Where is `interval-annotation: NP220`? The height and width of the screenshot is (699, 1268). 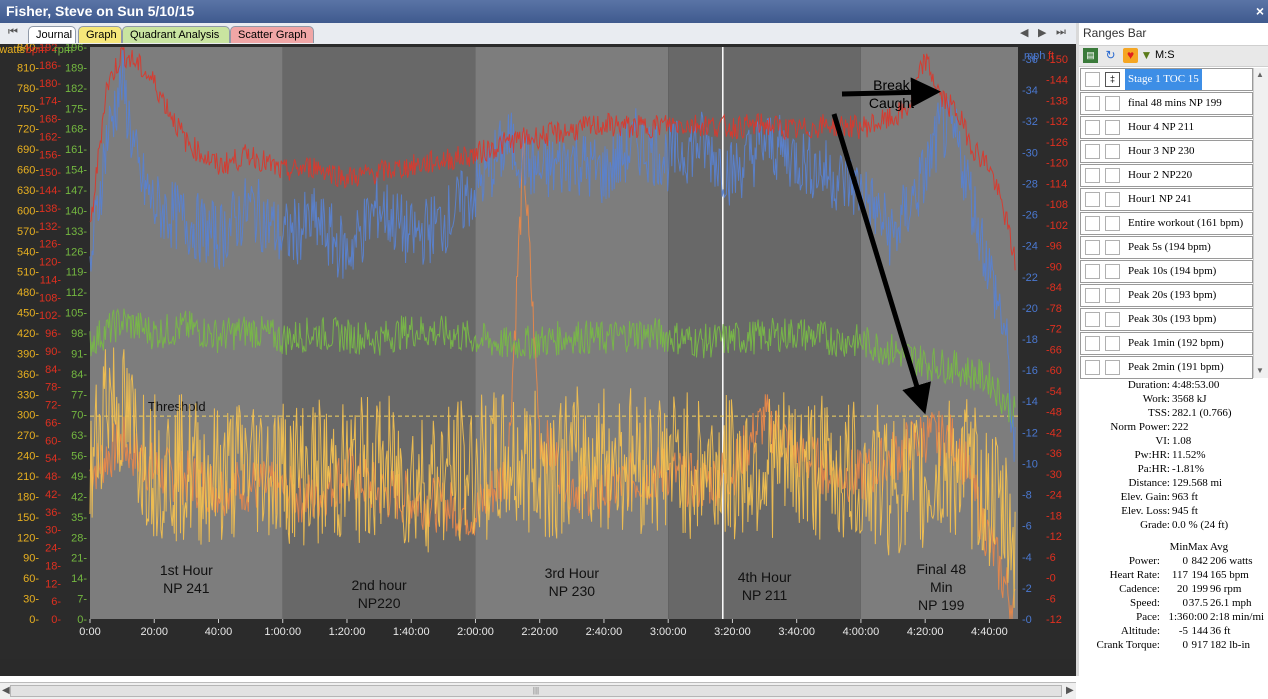 interval-annotation: NP220 is located at coordinates (379, 603).